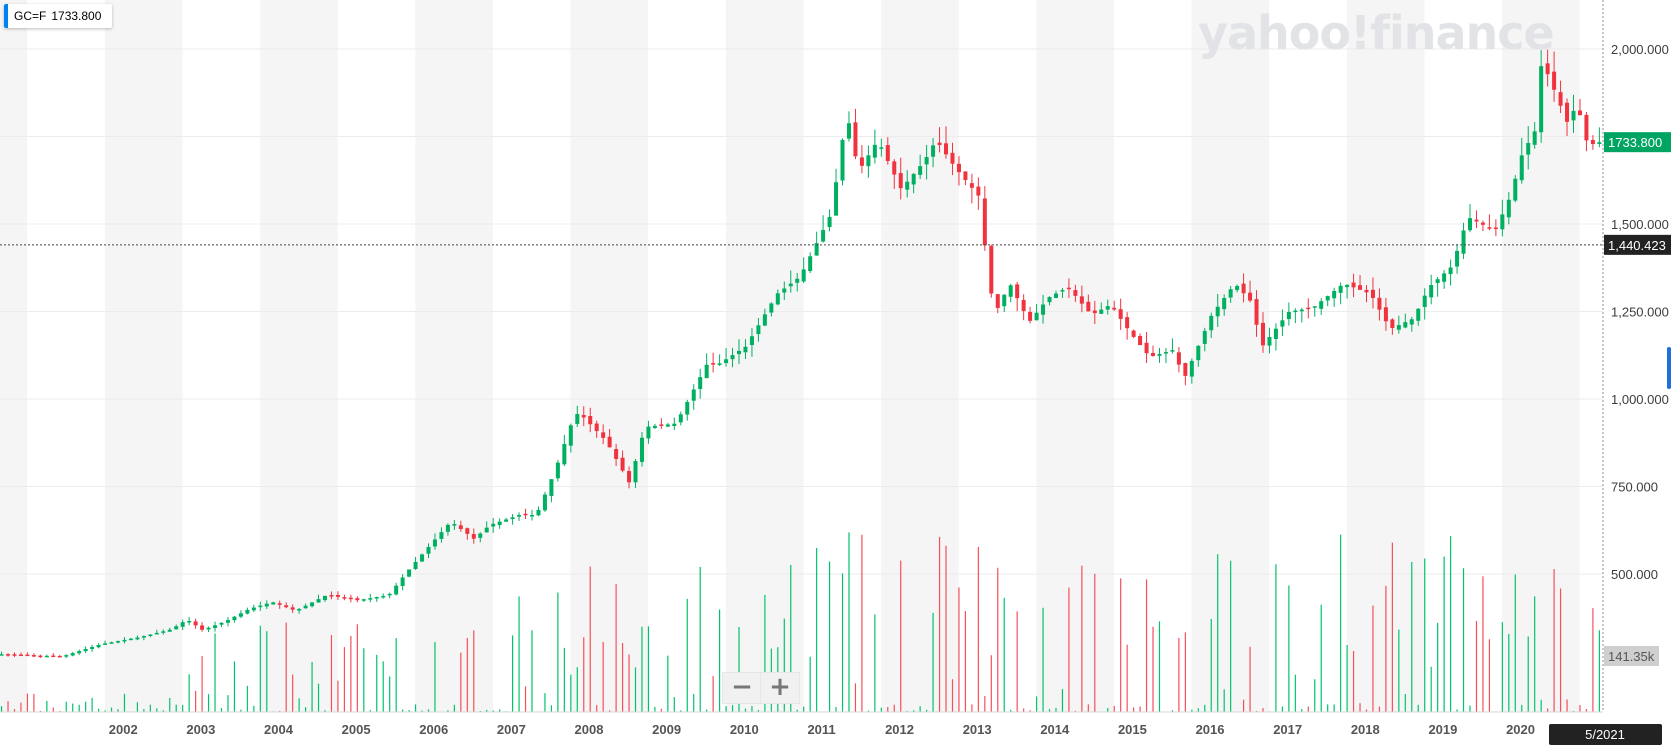  I want to click on scroll-handle, so click(1669, 368).